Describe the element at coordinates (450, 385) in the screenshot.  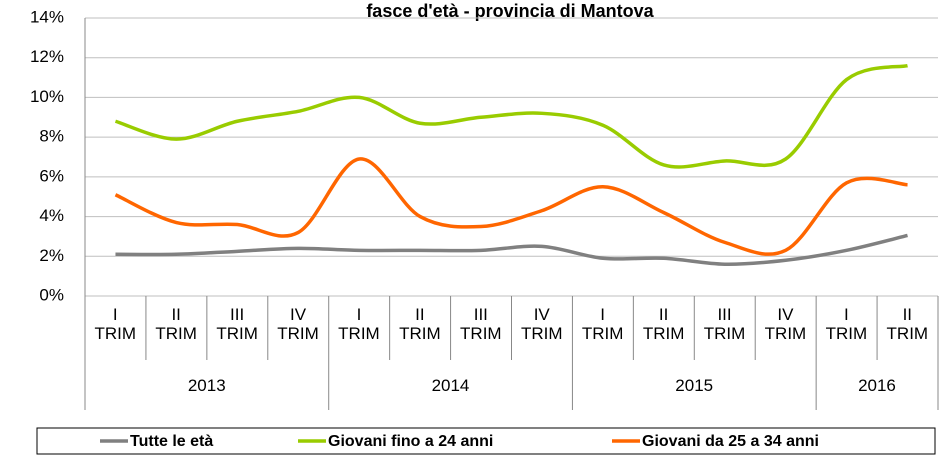
I see `group-label: 2014` at that location.